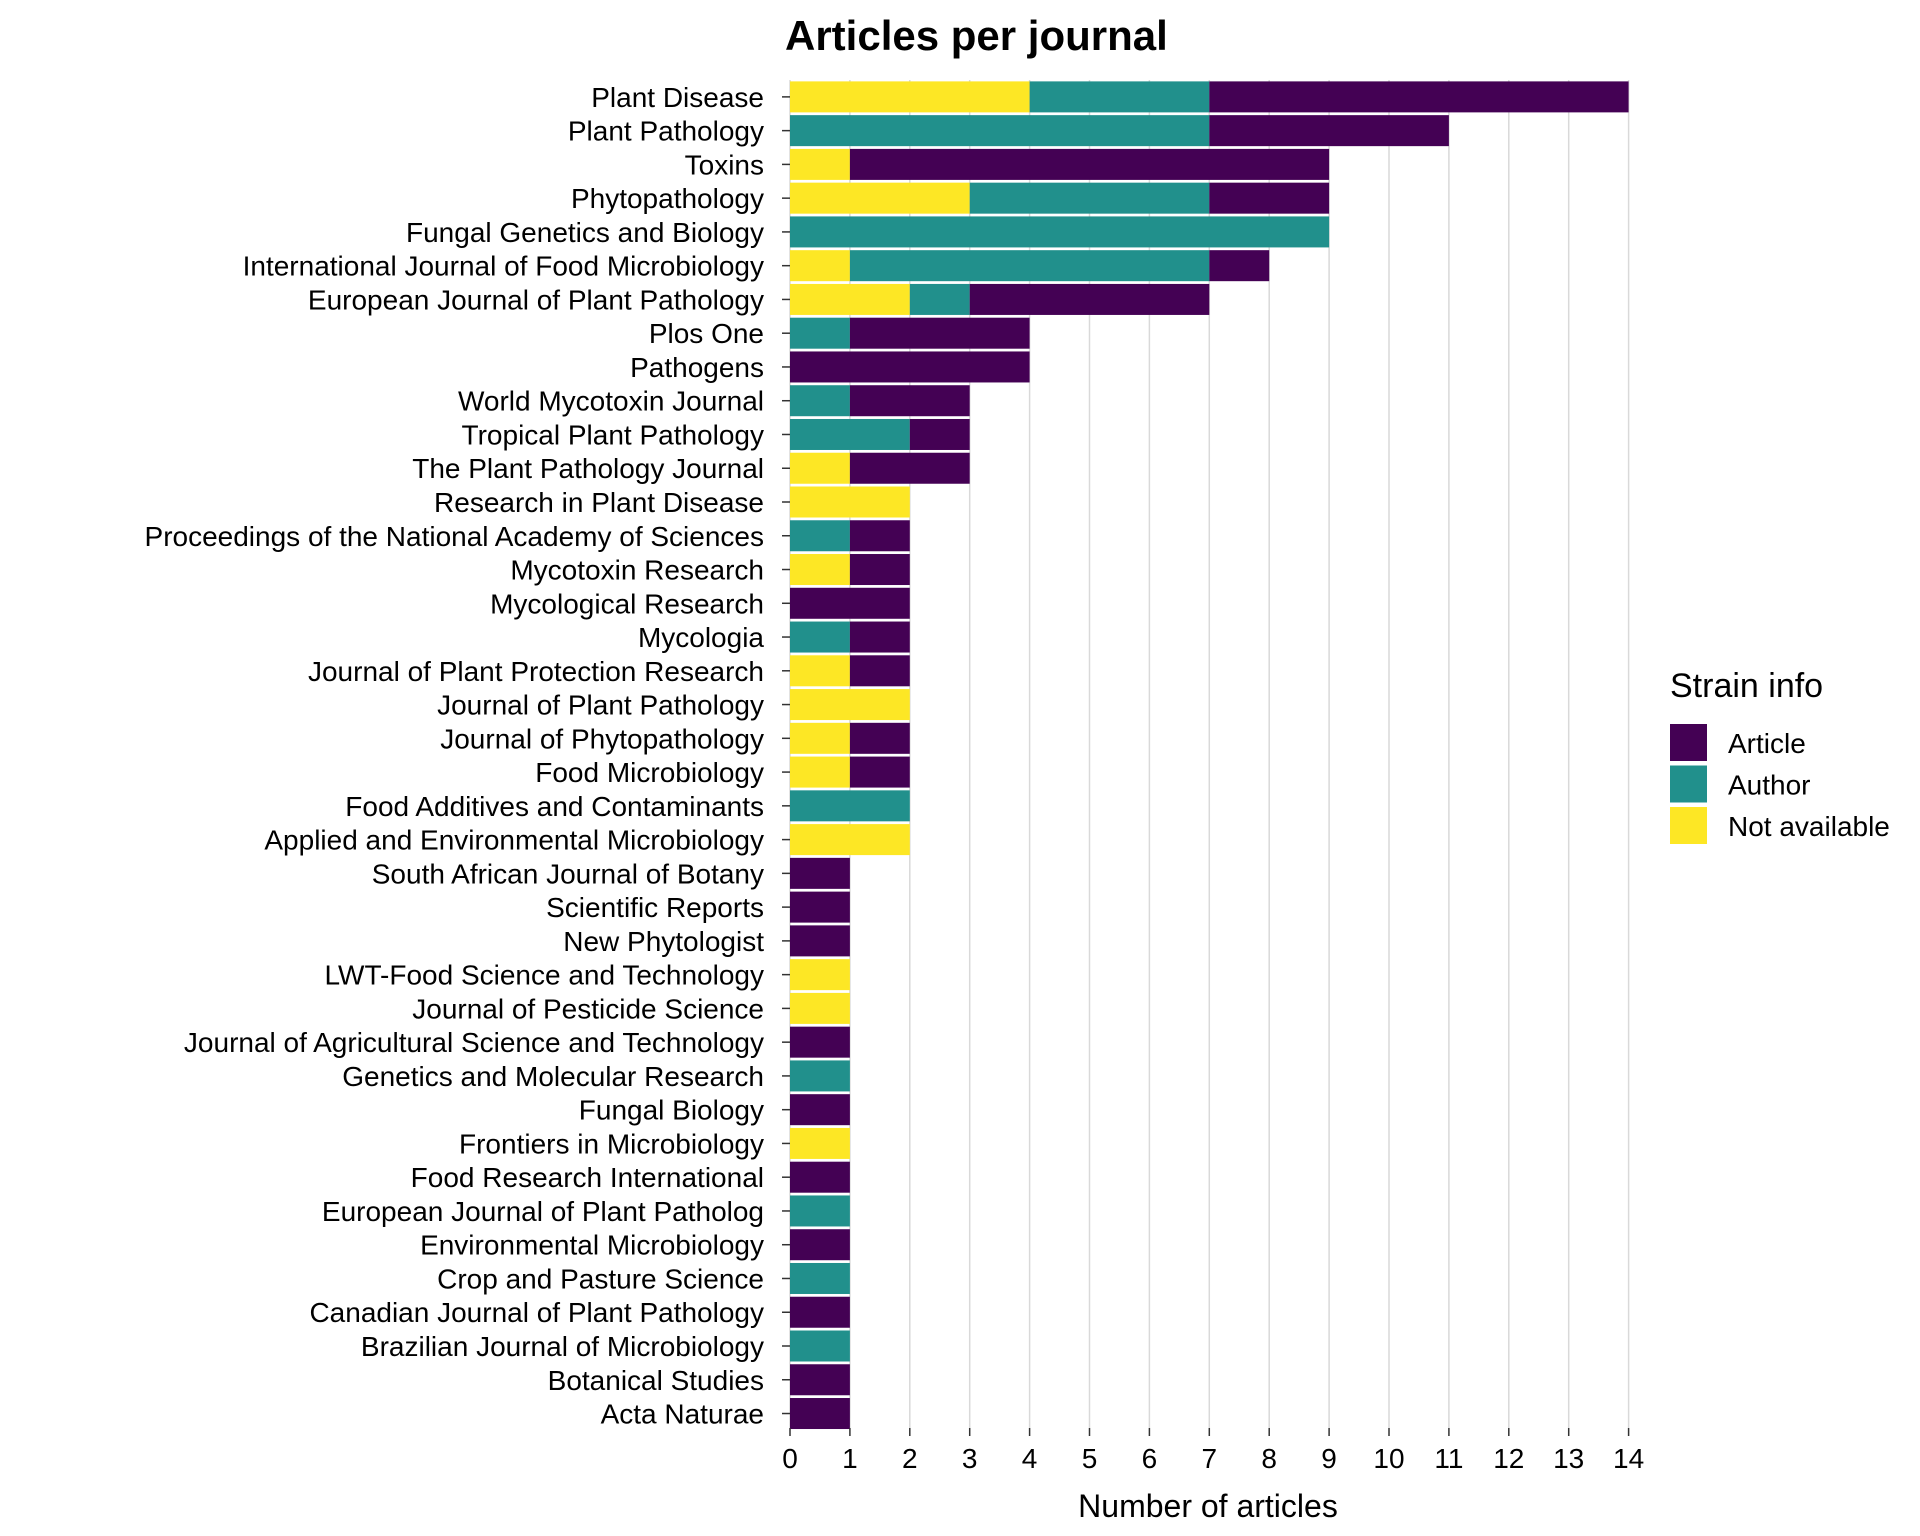 The image size is (1920, 1536). Describe the element at coordinates (820, 333) in the screenshot. I see `bar-plos-one-author` at that location.